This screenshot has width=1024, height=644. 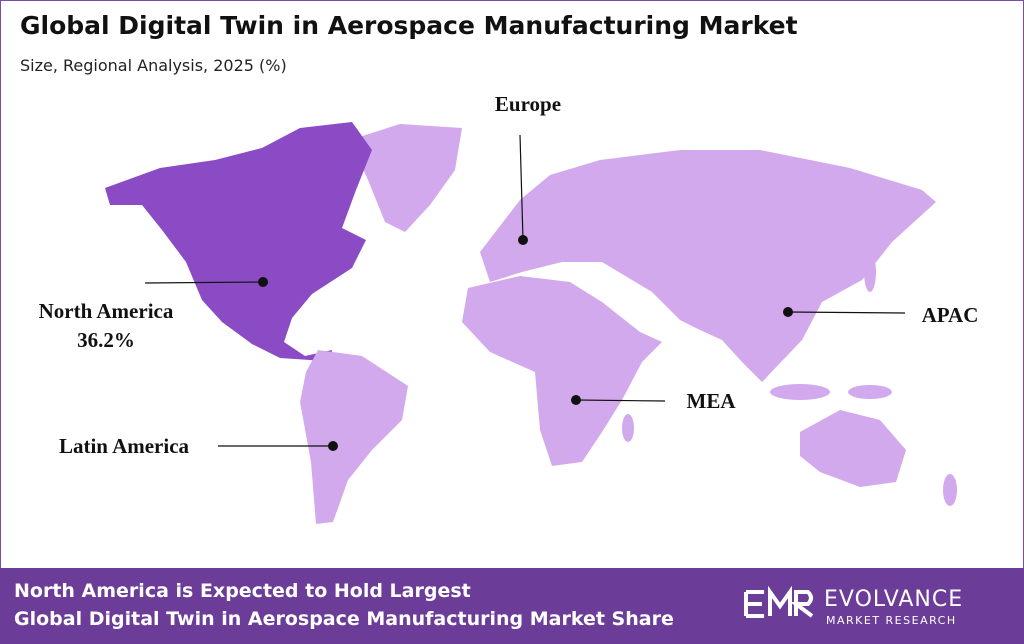 I want to click on europe-dot, so click(x=523, y=240).